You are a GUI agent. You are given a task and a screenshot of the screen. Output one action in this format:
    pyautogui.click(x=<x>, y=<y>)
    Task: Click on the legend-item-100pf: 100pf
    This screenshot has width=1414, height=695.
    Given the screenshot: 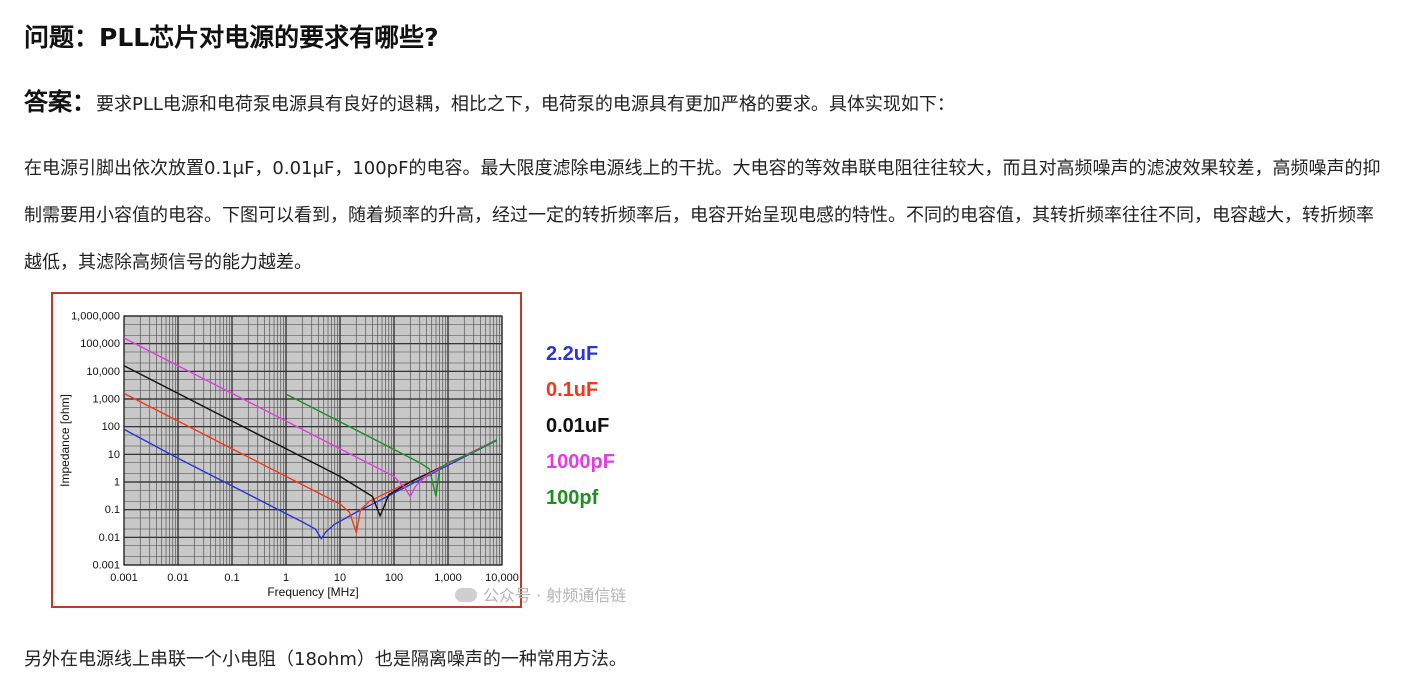 What is the action you would take?
    pyautogui.click(x=572, y=498)
    